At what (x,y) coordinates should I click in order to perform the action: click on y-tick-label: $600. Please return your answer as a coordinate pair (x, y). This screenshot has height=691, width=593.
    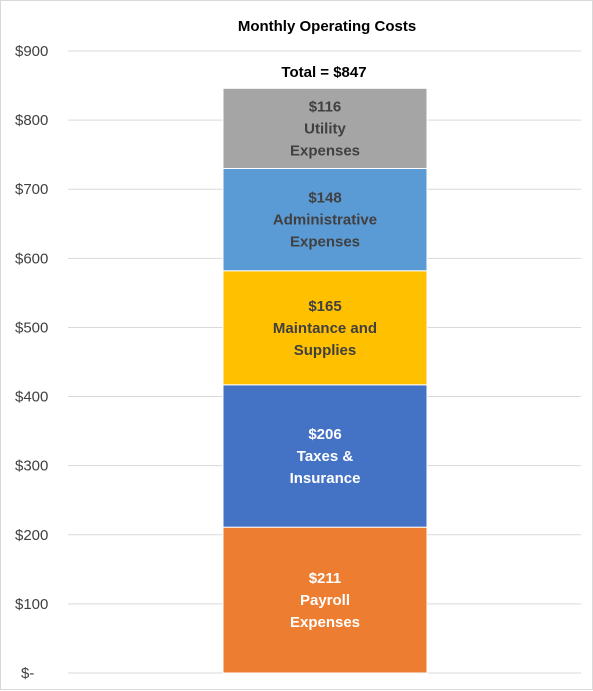
    Looking at the image, I should click on (31, 258).